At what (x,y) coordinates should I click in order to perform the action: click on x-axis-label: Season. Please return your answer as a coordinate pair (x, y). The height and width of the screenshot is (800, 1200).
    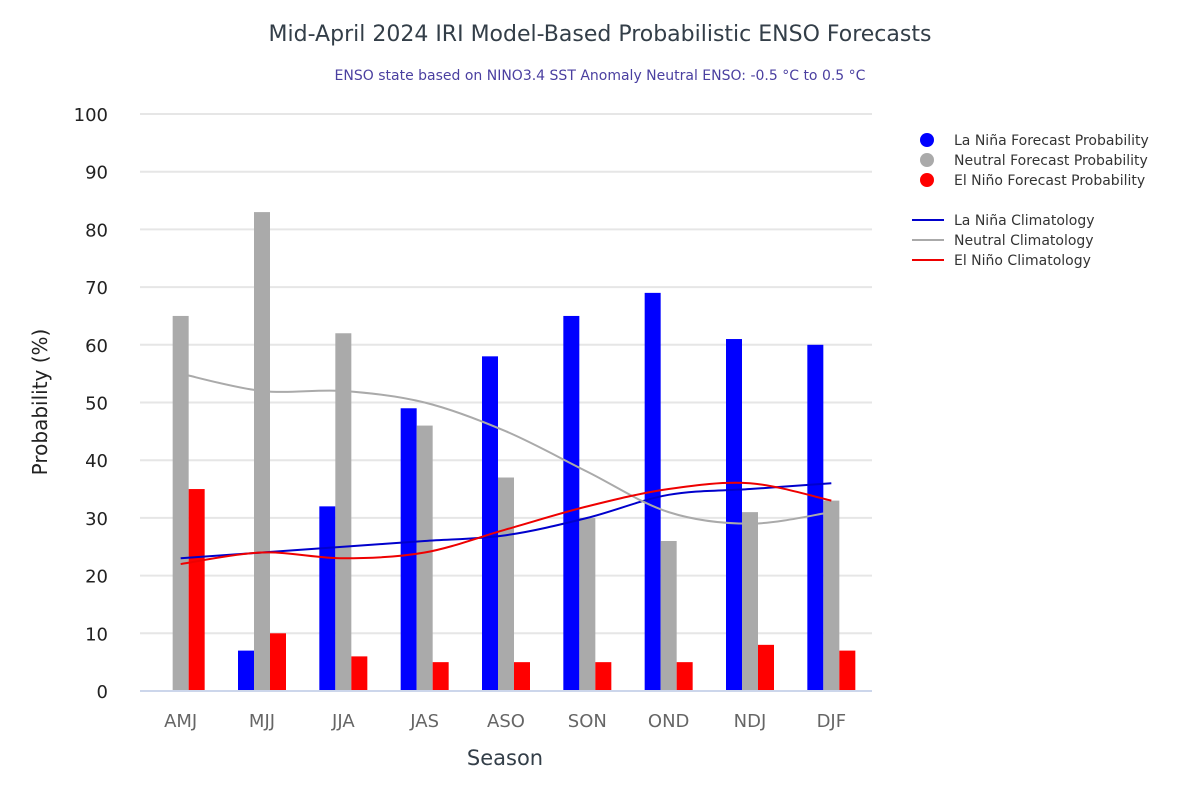
    Looking at the image, I should click on (505, 758).